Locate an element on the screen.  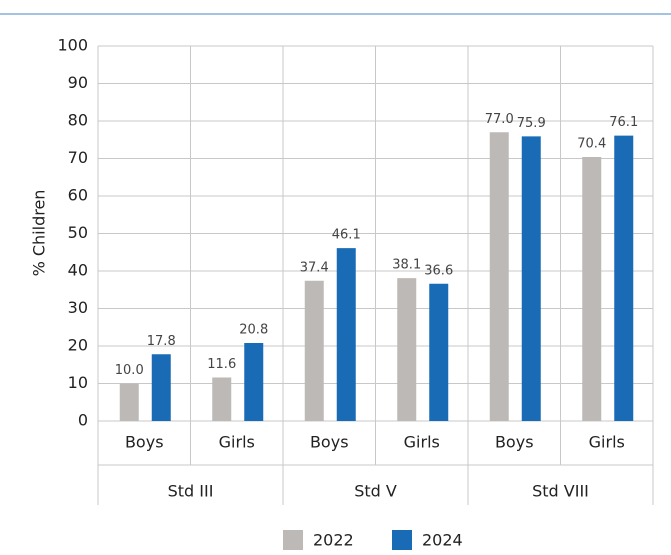
value-label: 17.8 is located at coordinates (161, 341).